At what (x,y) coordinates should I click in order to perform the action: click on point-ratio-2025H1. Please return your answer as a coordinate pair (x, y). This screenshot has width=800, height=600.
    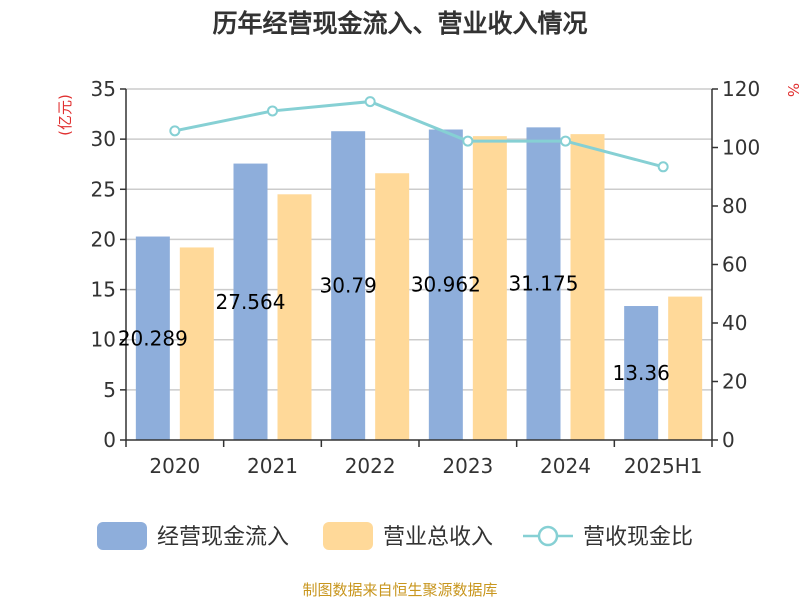
    Looking at the image, I should click on (663, 167).